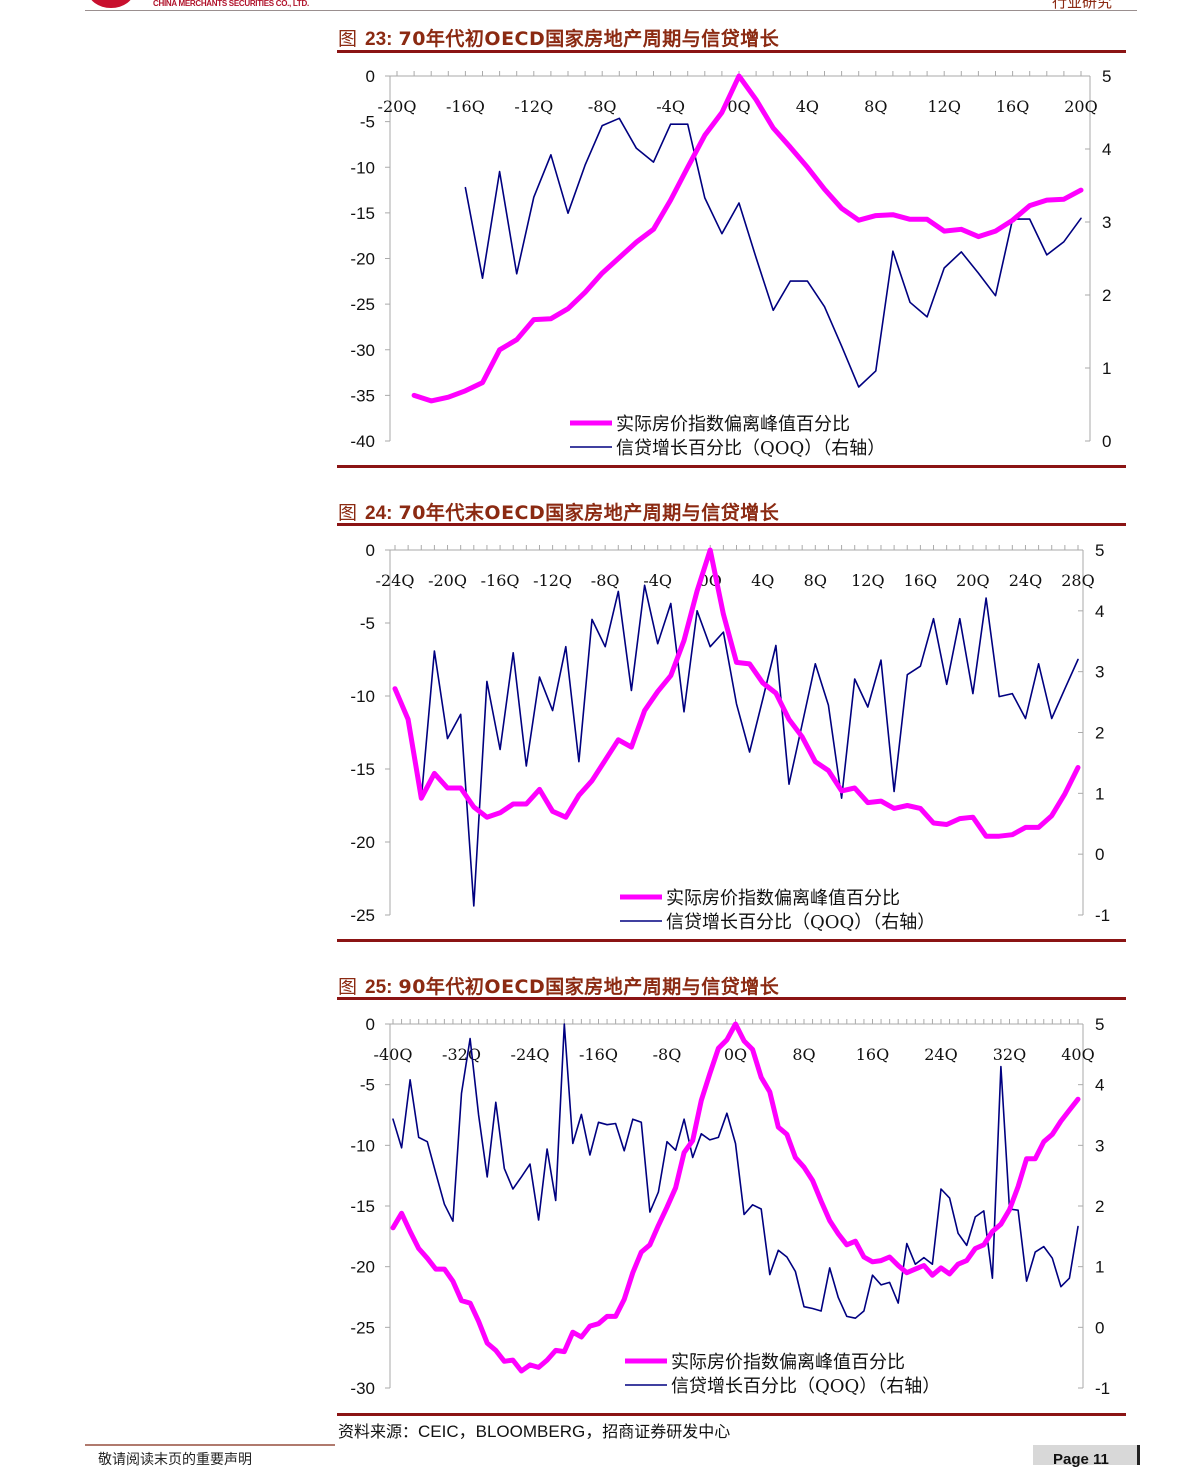  Describe the element at coordinates (210, 1445) in the screenshot. I see `footer-divider` at that location.